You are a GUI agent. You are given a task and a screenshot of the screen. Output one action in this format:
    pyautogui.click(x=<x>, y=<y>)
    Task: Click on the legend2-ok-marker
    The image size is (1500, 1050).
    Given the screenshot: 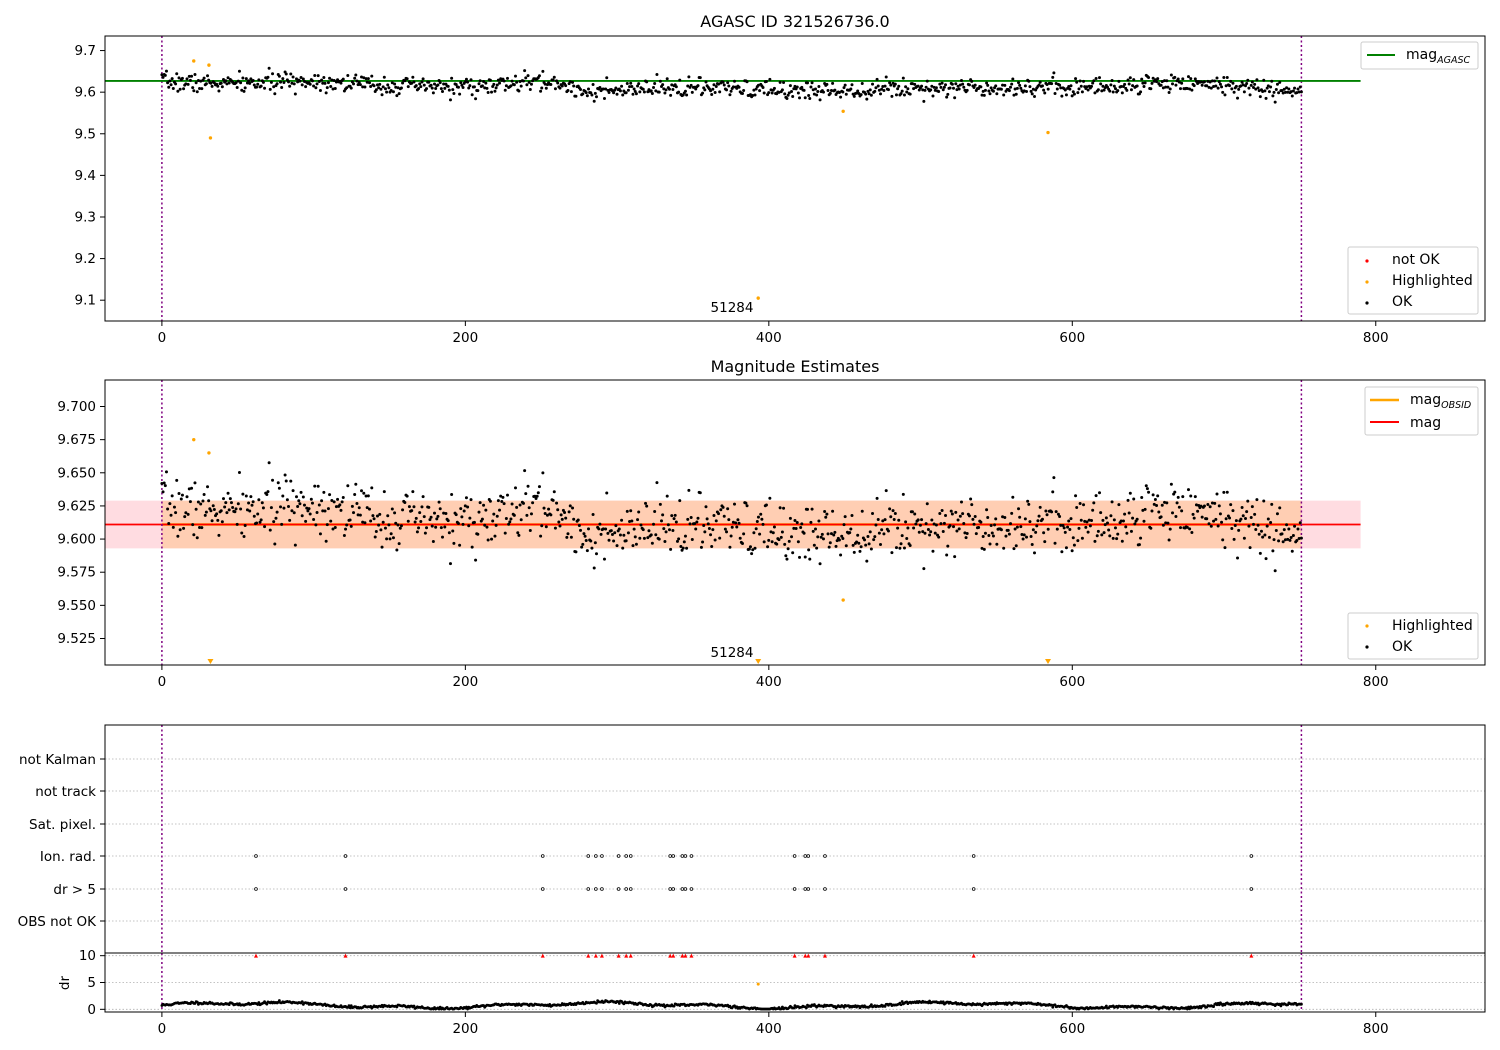 What is the action you would take?
    pyautogui.click(x=1367, y=647)
    